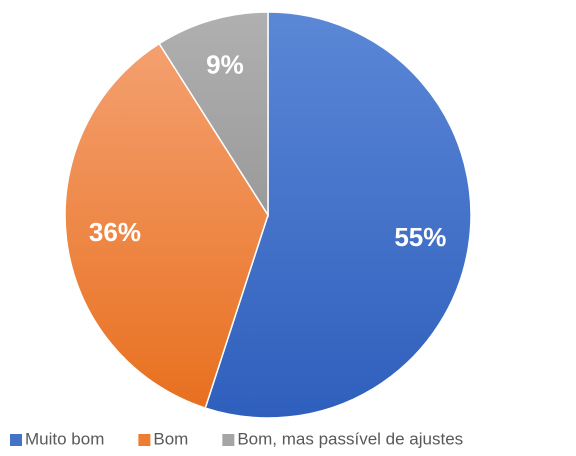 Image resolution: width=576 pixels, height=456 pixels. What do you see at coordinates (115, 232) in the screenshot?
I see `data-label: 36%` at bounding box center [115, 232].